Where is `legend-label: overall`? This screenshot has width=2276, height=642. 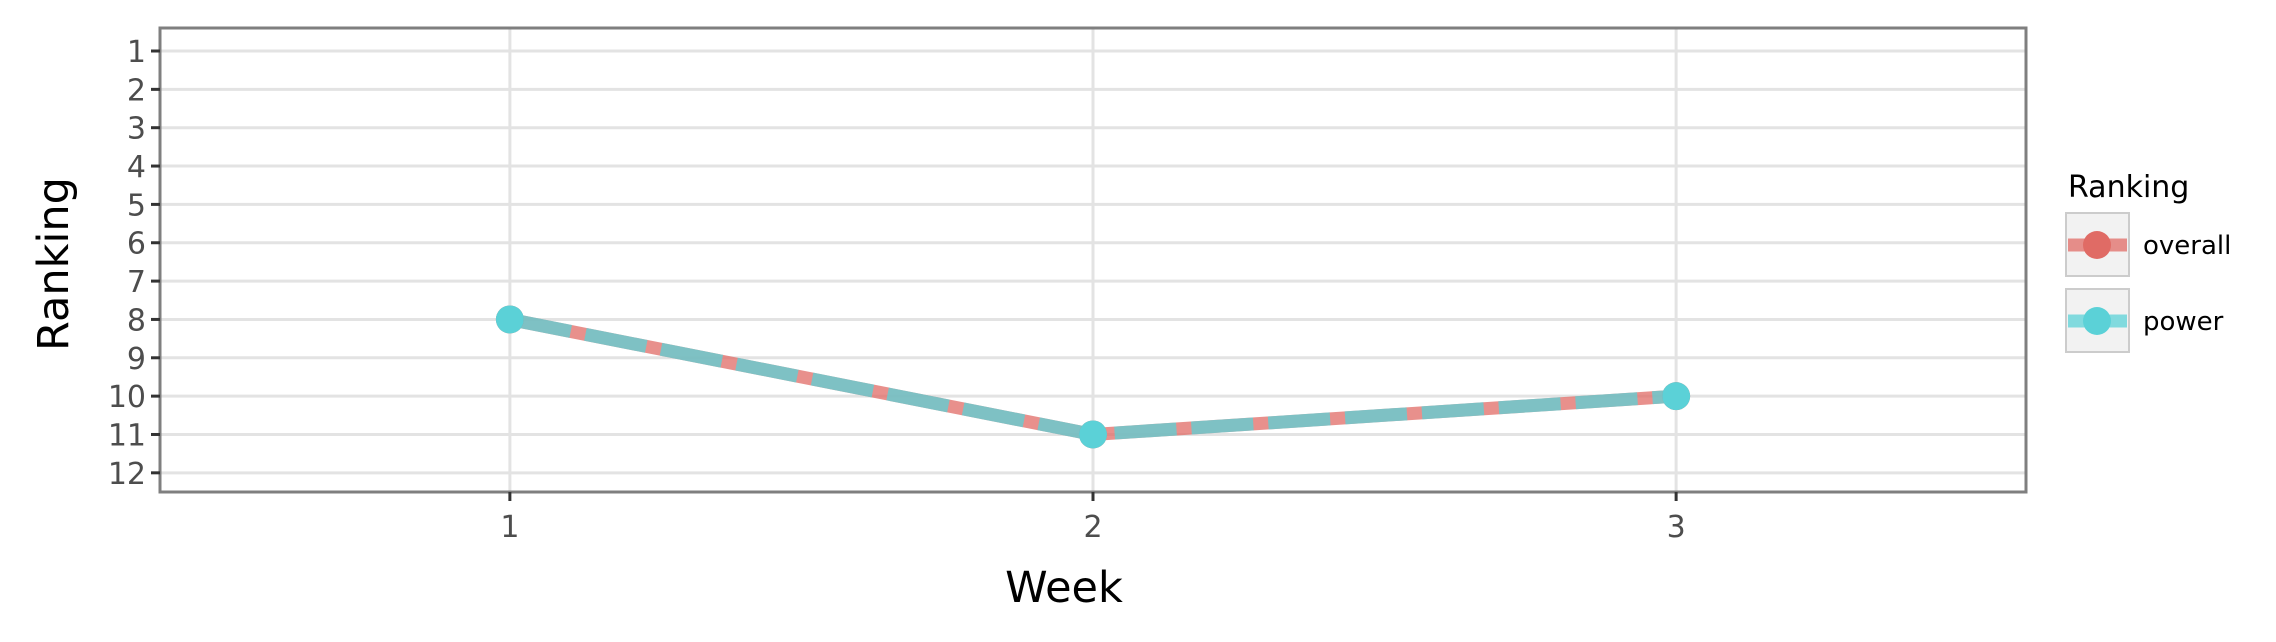
legend-label: overall is located at coordinates (2187, 246).